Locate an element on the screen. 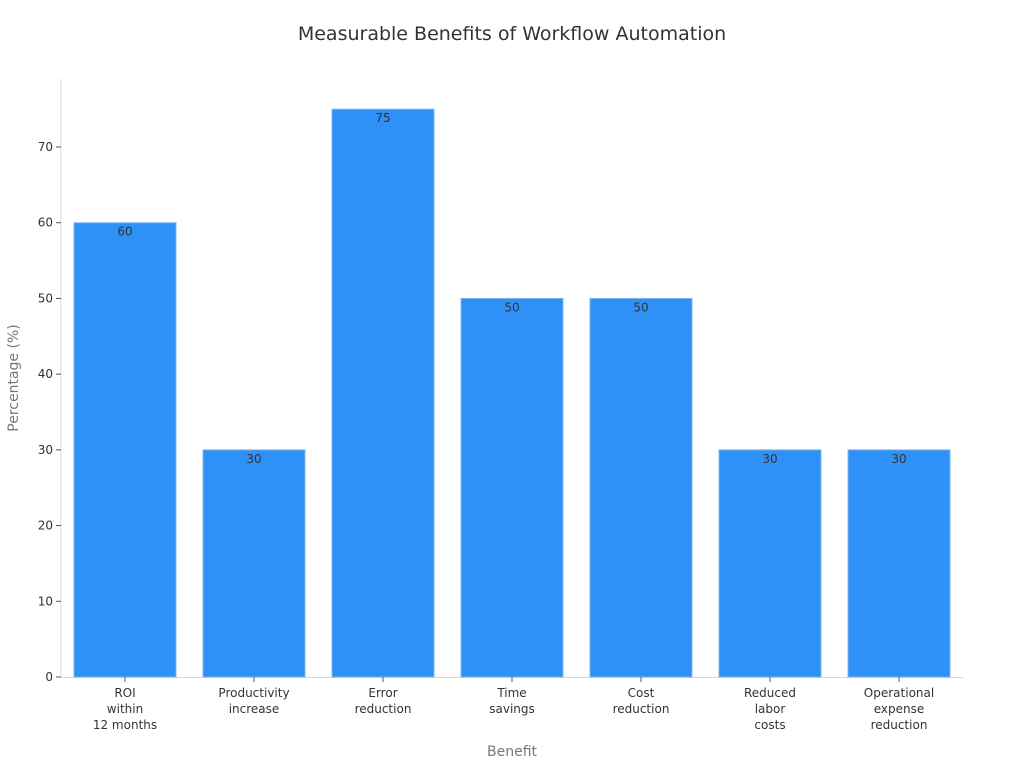 This screenshot has height=768, width=1024. x-tick-label: Time savings is located at coordinates (512, 701).